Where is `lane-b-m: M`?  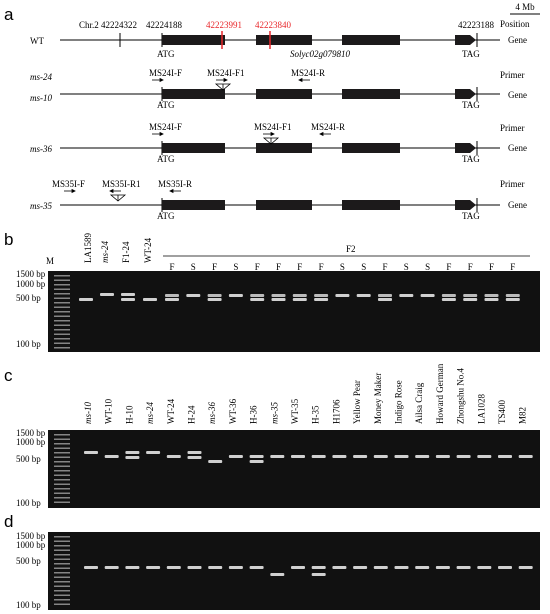 lane-b-m: M is located at coordinates (50, 261).